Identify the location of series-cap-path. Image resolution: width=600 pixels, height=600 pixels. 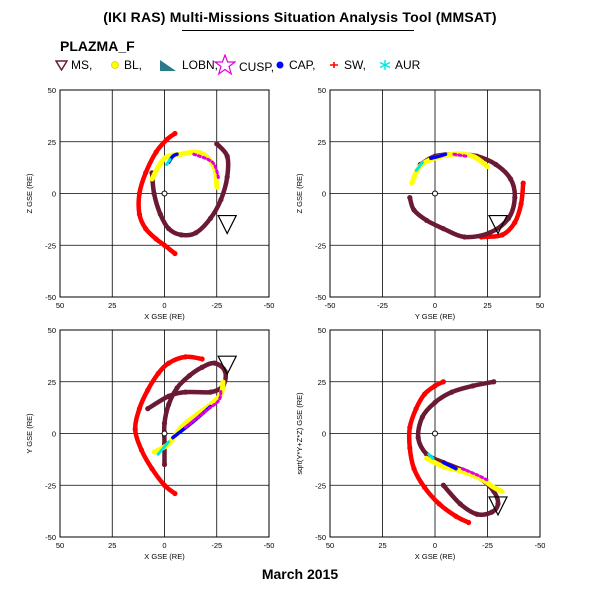
(449, 465).